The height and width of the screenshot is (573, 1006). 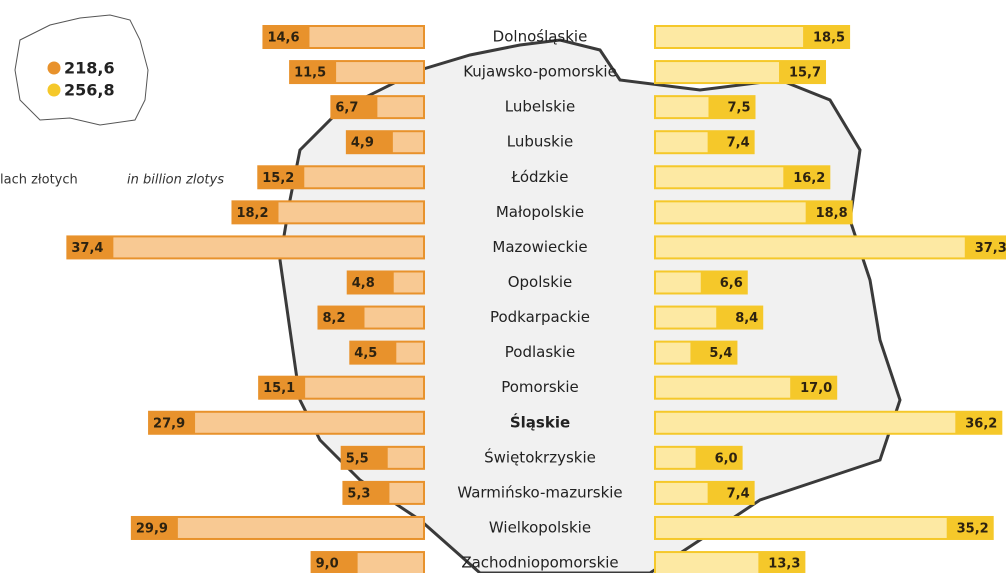 I want to click on value-label: 15,7, so click(x=805, y=73).